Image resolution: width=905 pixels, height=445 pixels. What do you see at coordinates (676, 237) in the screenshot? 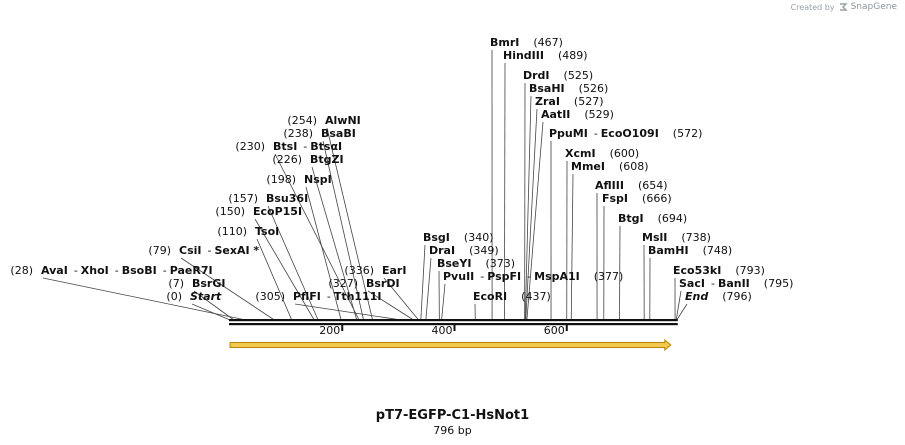
I see `site-label-msli: MslI (738)` at bounding box center [676, 237].